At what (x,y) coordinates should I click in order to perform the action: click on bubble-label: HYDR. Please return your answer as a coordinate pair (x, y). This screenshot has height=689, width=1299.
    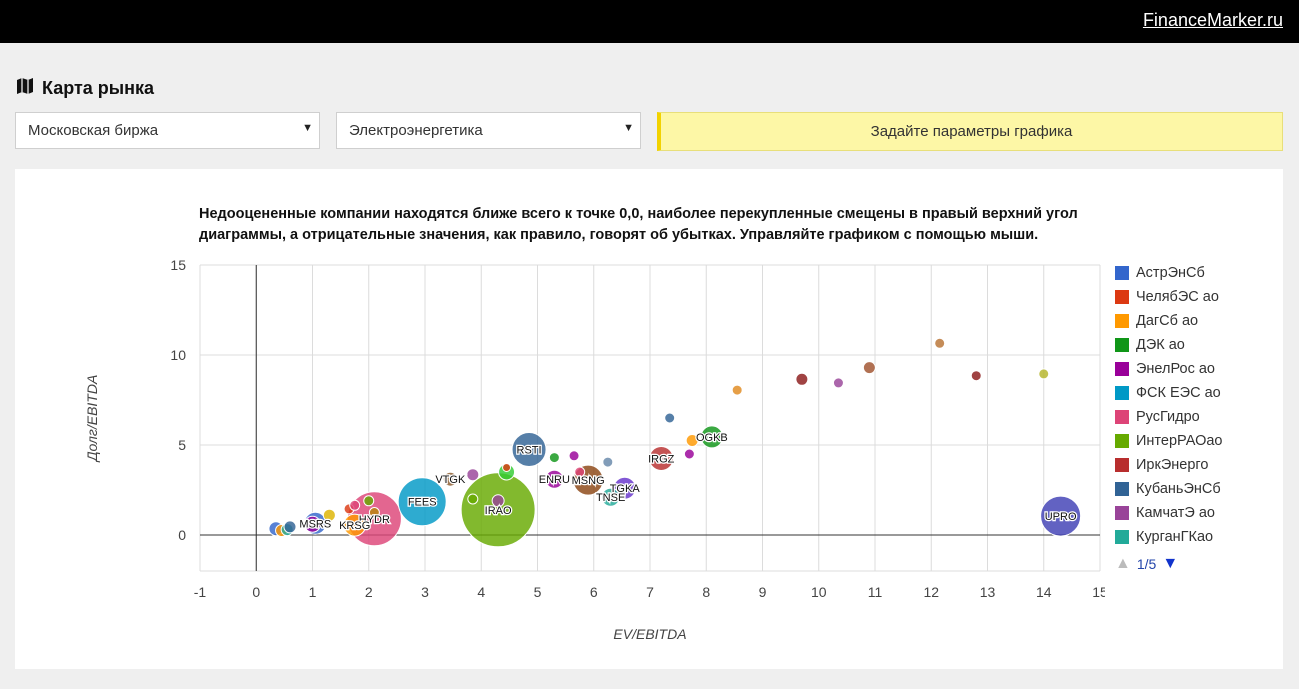
    Looking at the image, I should click on (374, 520).